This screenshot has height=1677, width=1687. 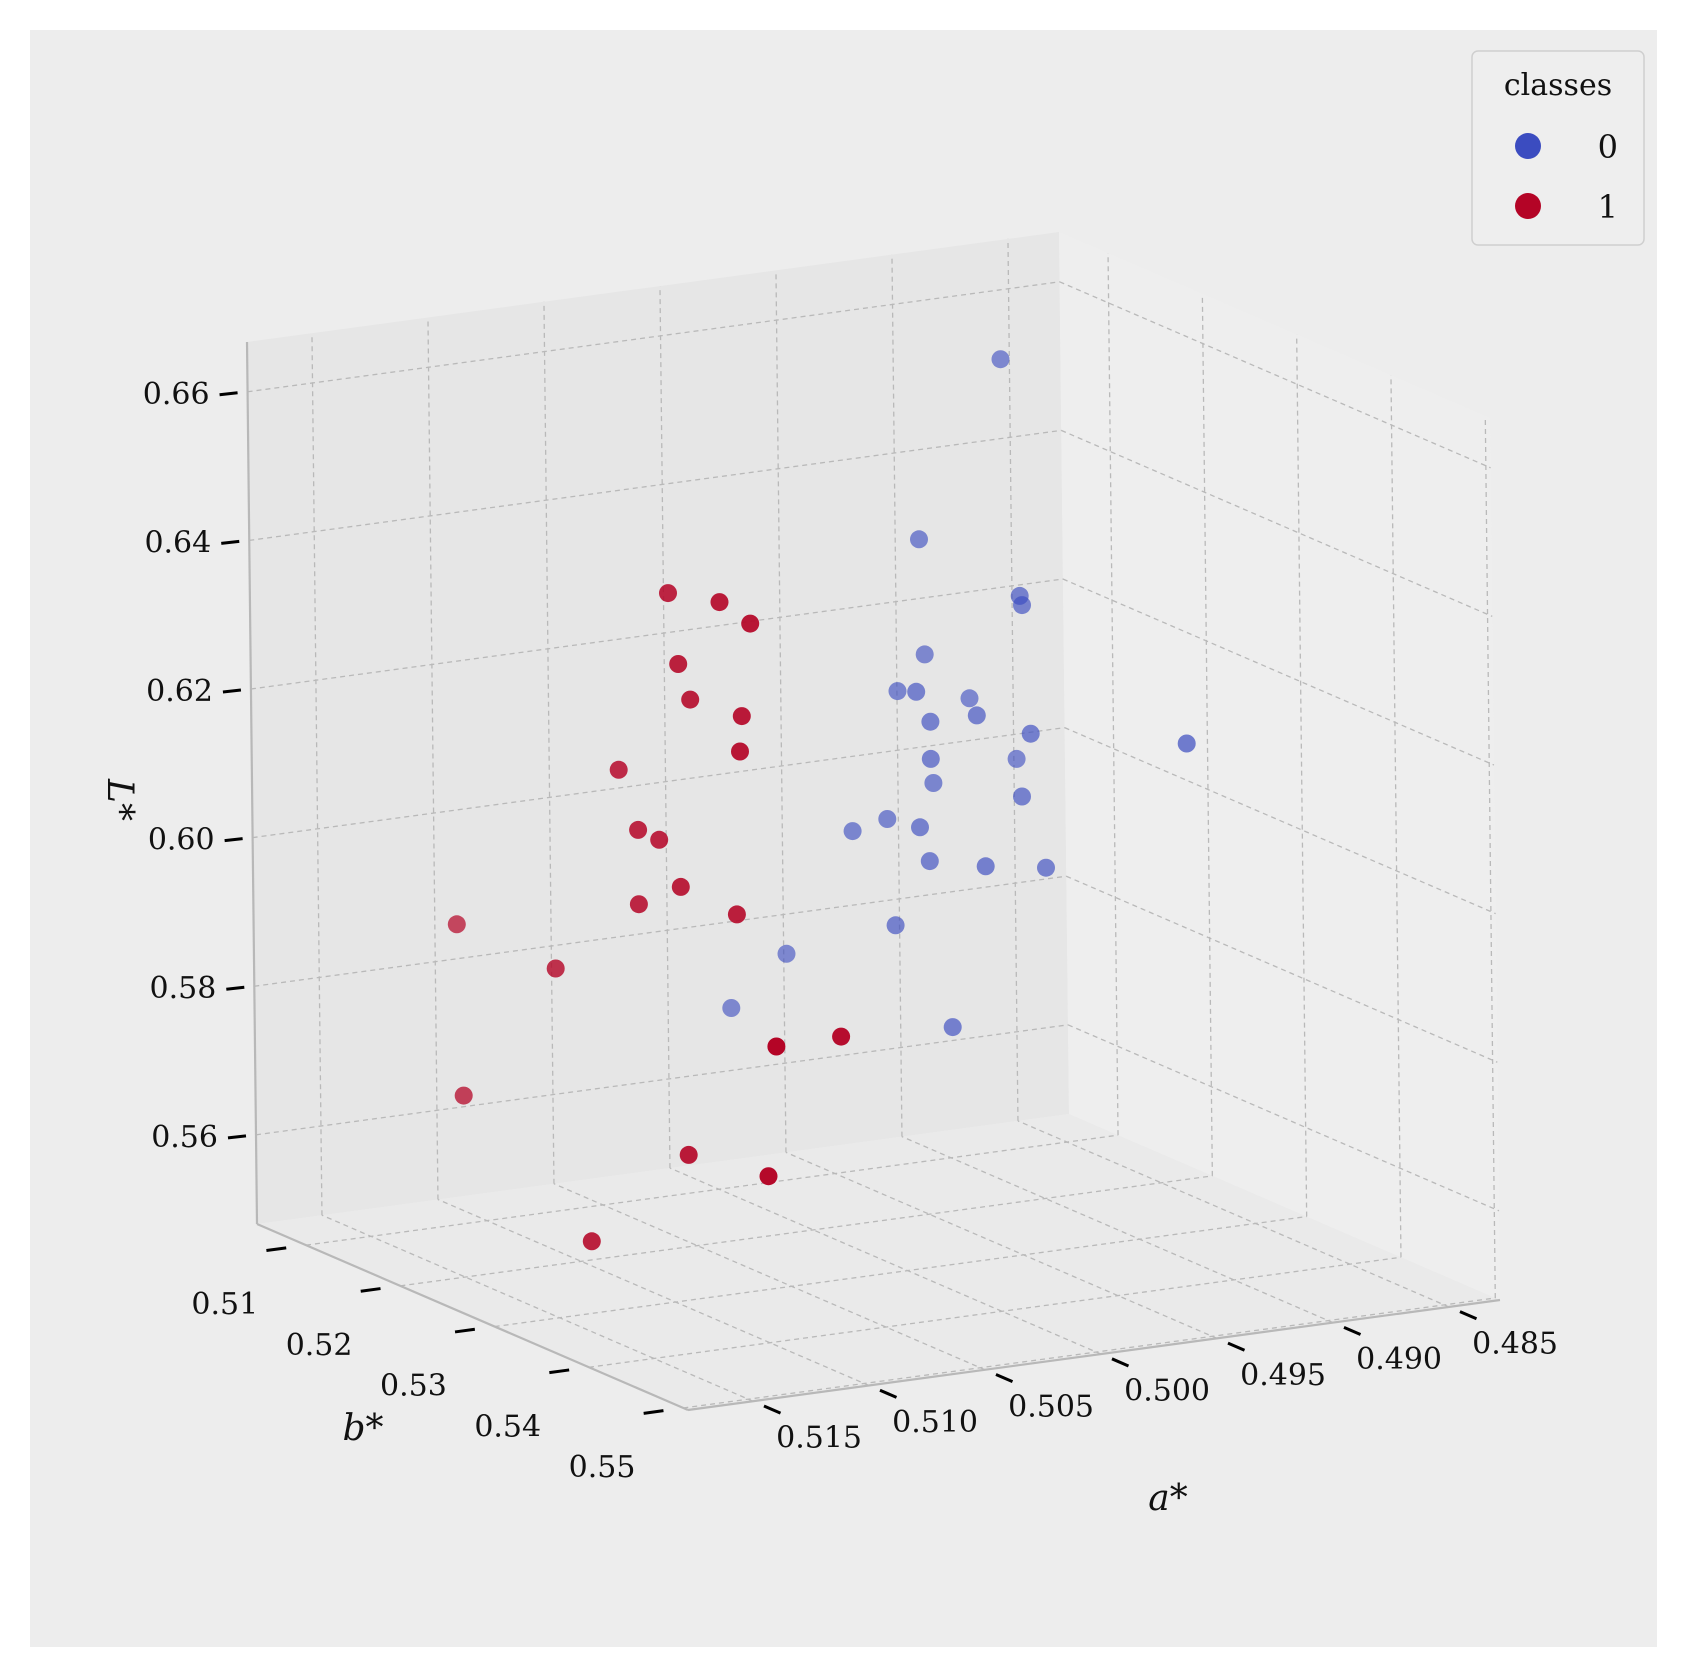 I want to click on x-tick-label: 0.515, so click(x=819, y=1438).